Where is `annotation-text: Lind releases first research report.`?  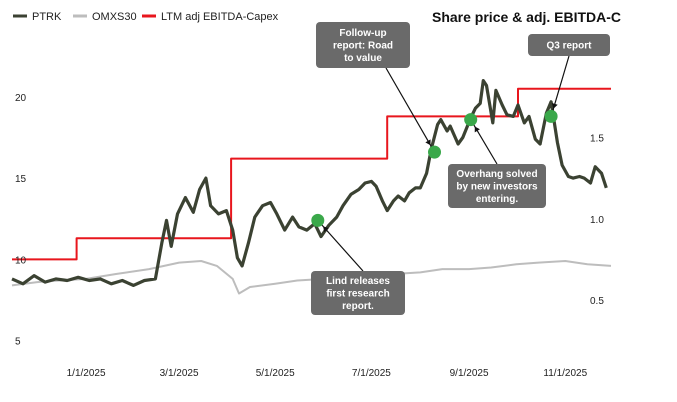 annotation-text: Lind releases first research report. is located at coordinates (358, 294).